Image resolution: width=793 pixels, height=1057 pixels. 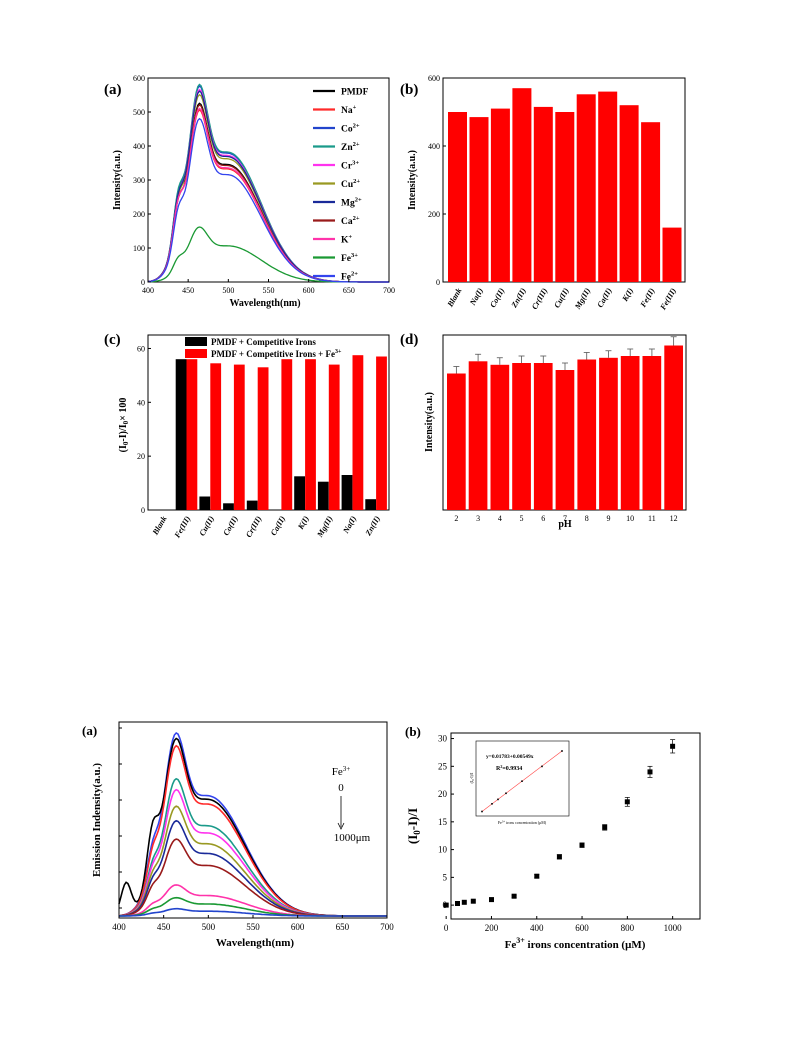 What do you see at coordinates (500, 518) in the screenshot?
I see `x-tick-label: 4` at bounding box center [500, 518].